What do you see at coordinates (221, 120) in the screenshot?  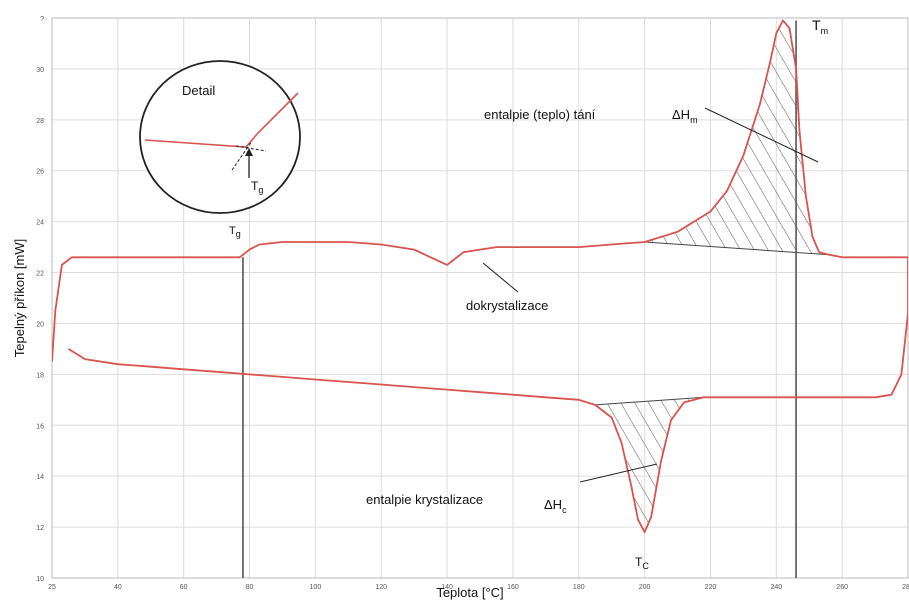 I see `detail-curve` at bounding box center [221, 120].